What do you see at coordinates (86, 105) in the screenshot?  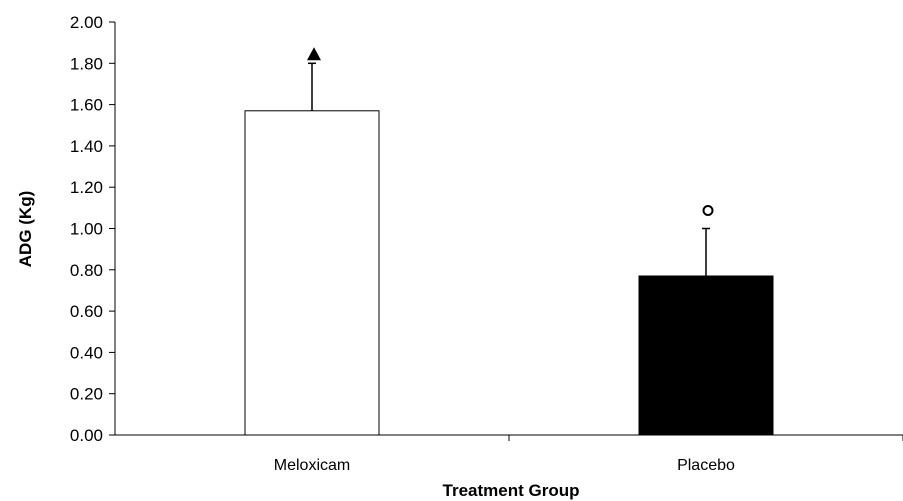 I see `y-tick-label: 1.60` at bounding box center [86, 105].